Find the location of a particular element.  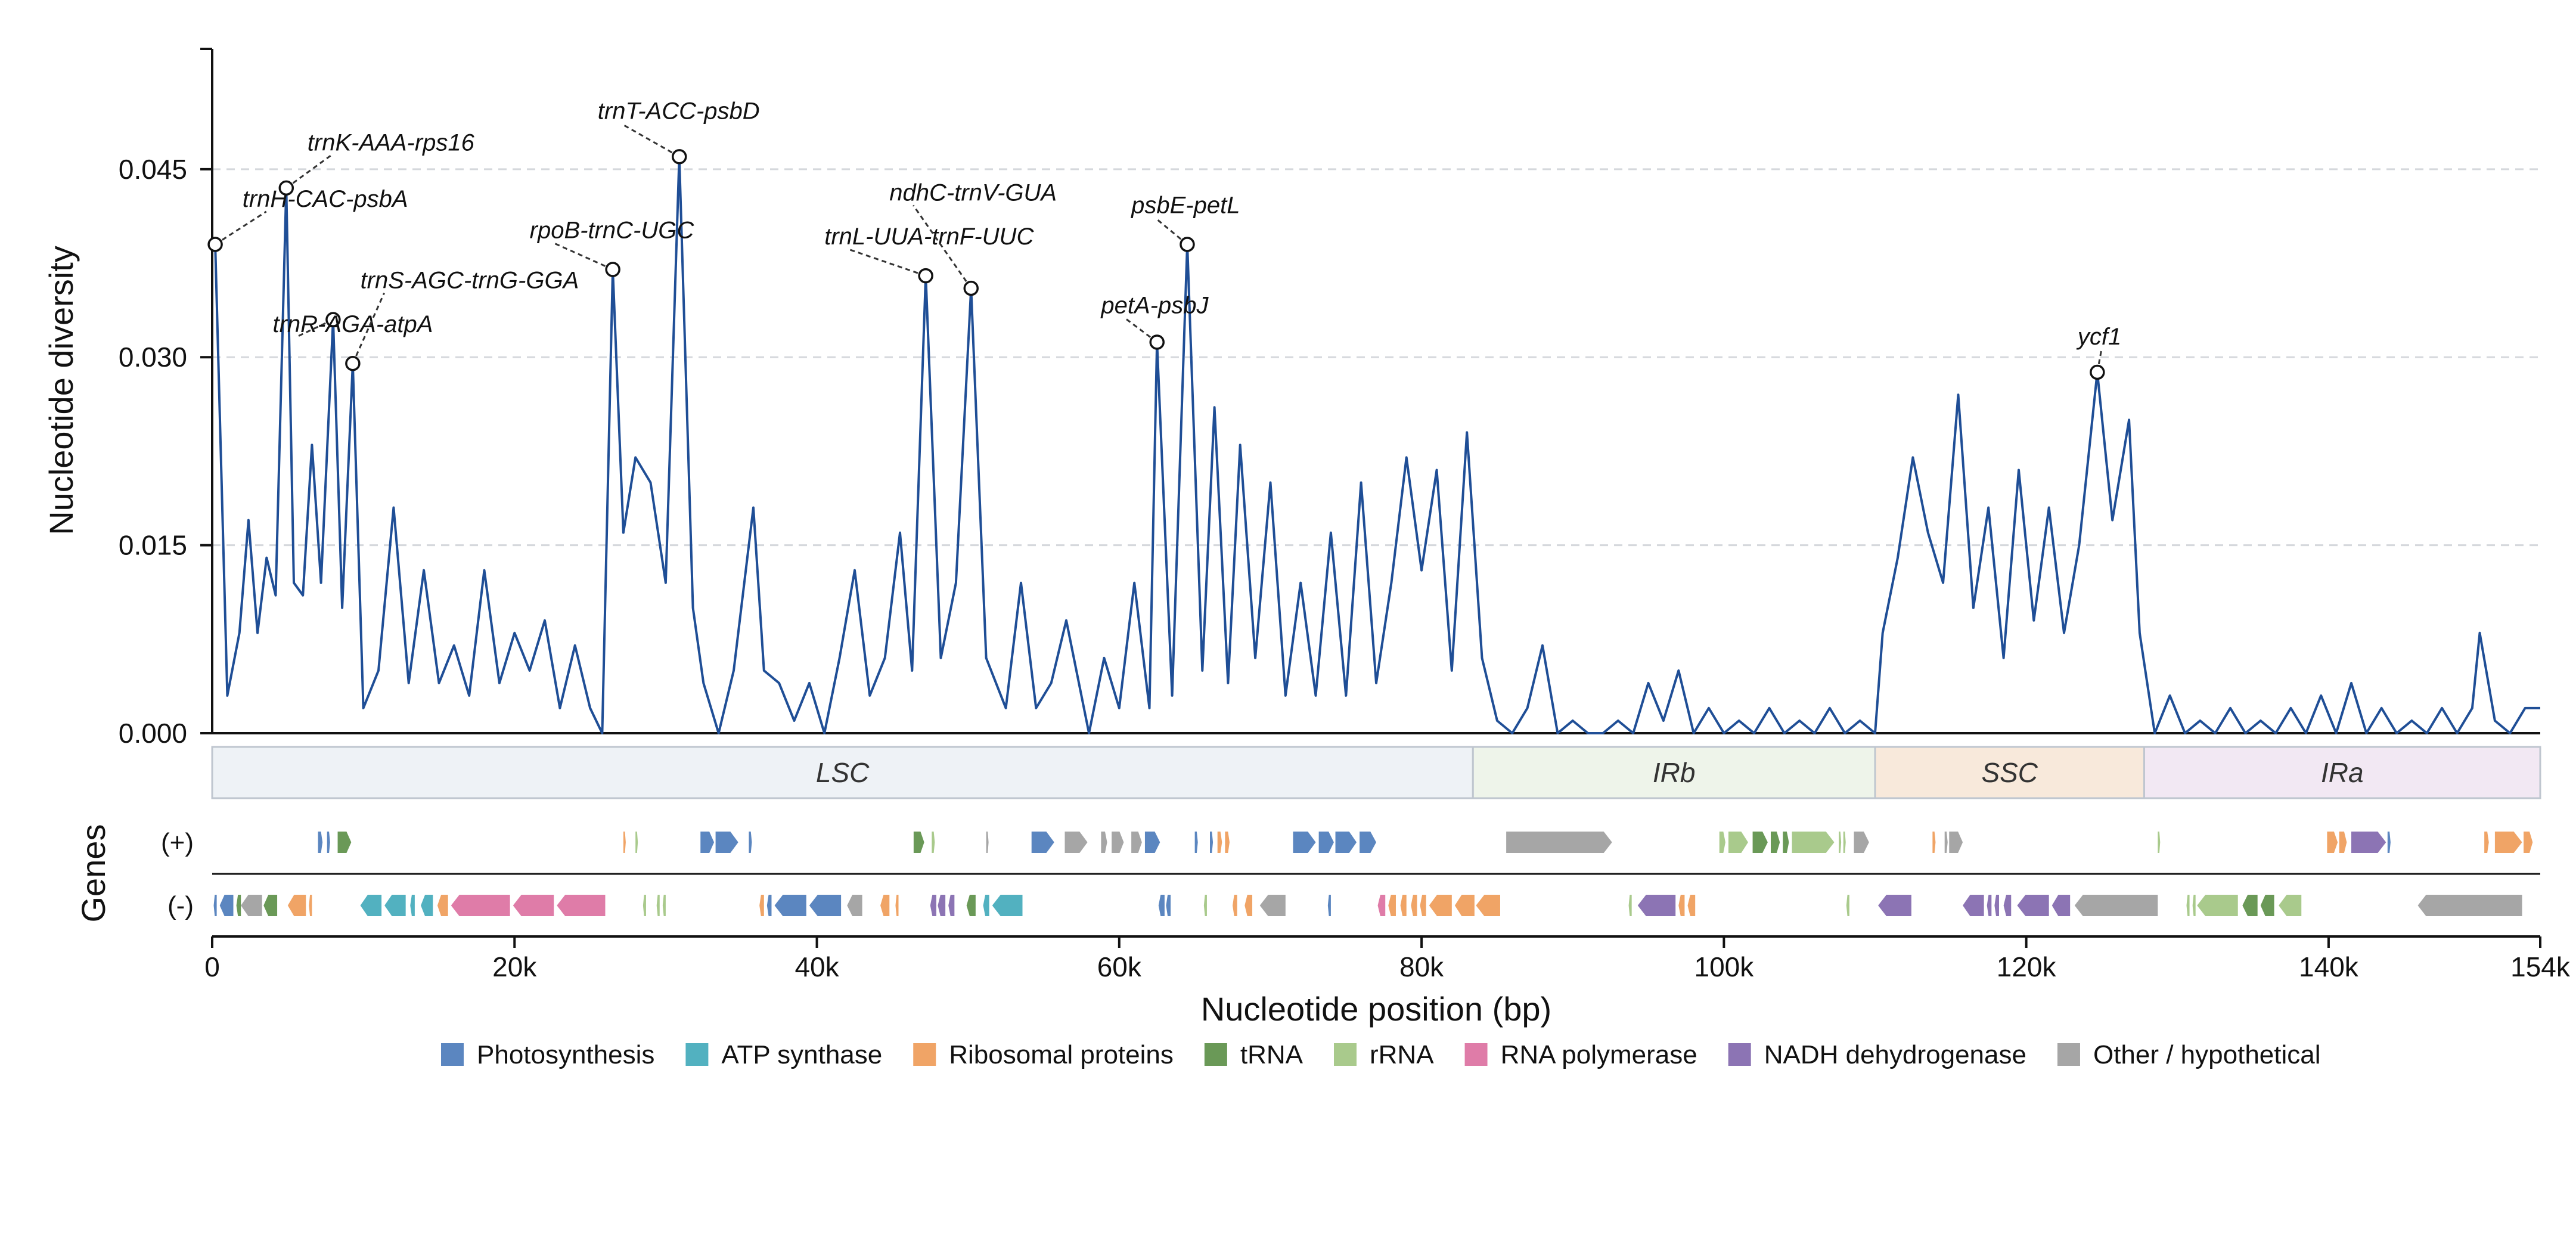

region-label: SSC is located at coordinates (2010, 772).